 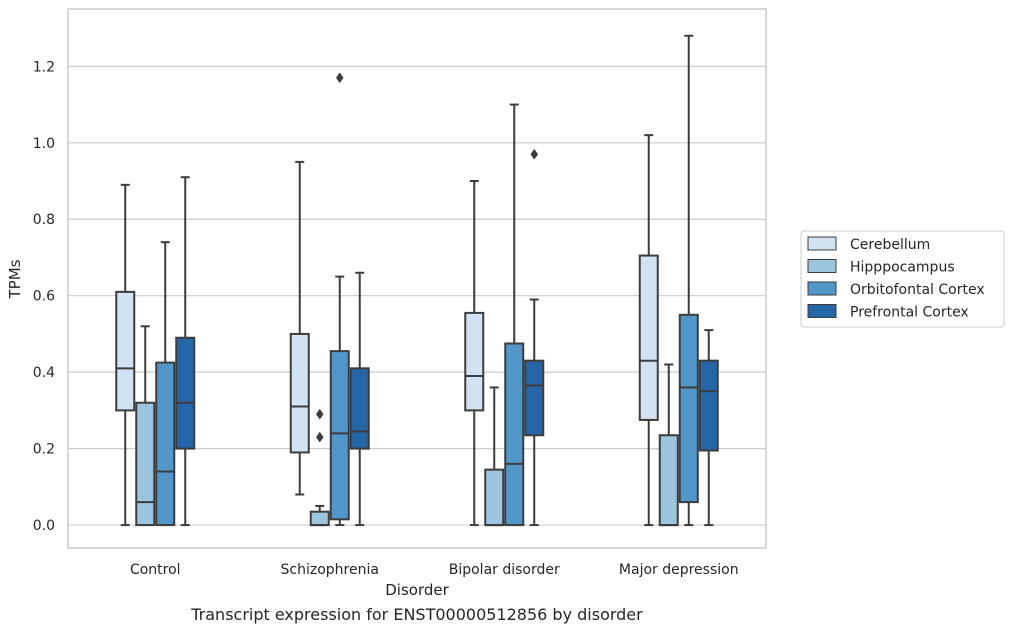 What do you see at coordinates (504, 570) in the screenshot?
I see `x-tick-label: Bipolar disorder` at bounding box center [504, 570].